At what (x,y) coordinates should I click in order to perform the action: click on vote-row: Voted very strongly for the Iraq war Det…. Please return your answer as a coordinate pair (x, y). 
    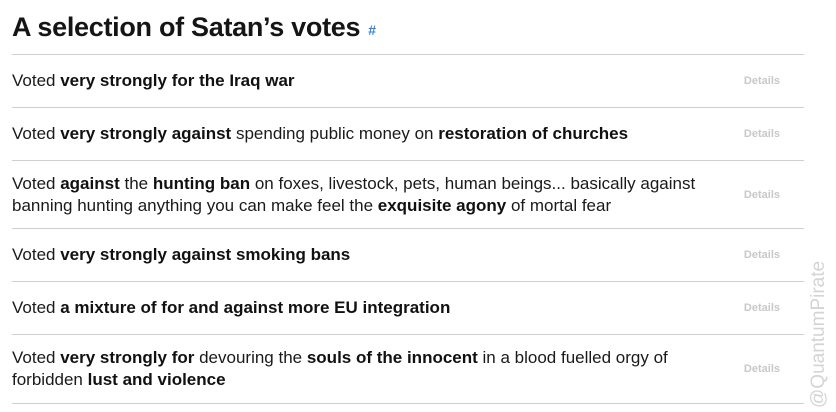
    Looking at the image, I should click on (408, 81).